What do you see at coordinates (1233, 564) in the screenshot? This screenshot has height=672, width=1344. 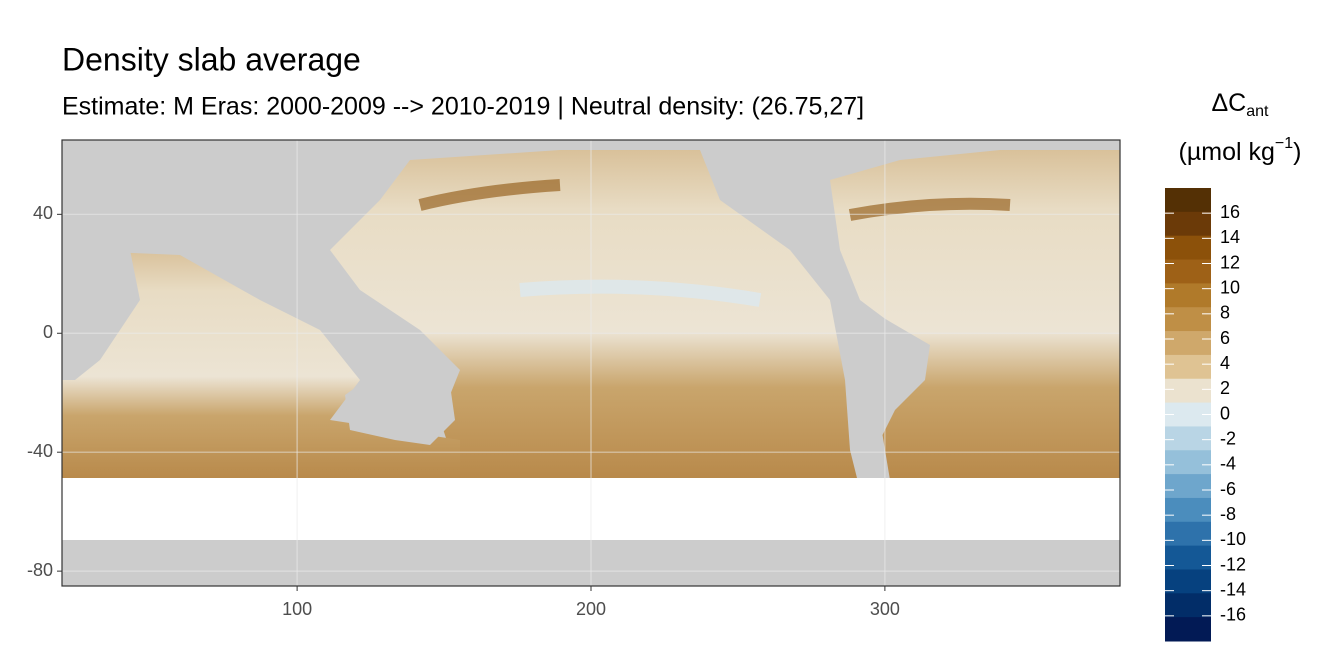 I see `legend-label: -12` at bounding box center [1233, 564].